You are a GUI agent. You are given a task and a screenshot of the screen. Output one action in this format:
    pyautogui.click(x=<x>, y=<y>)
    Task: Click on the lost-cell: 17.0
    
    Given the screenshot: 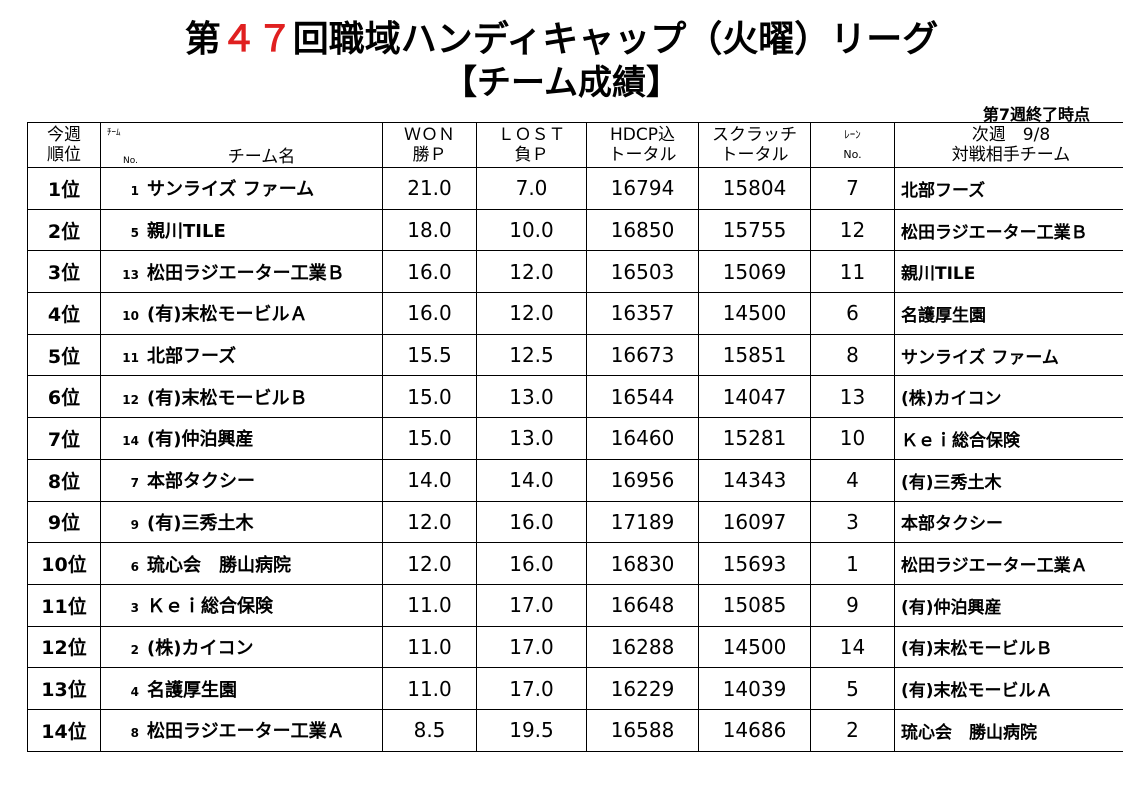 What is the action you would take?
    pyautogui.click(x=531, y=647)
    